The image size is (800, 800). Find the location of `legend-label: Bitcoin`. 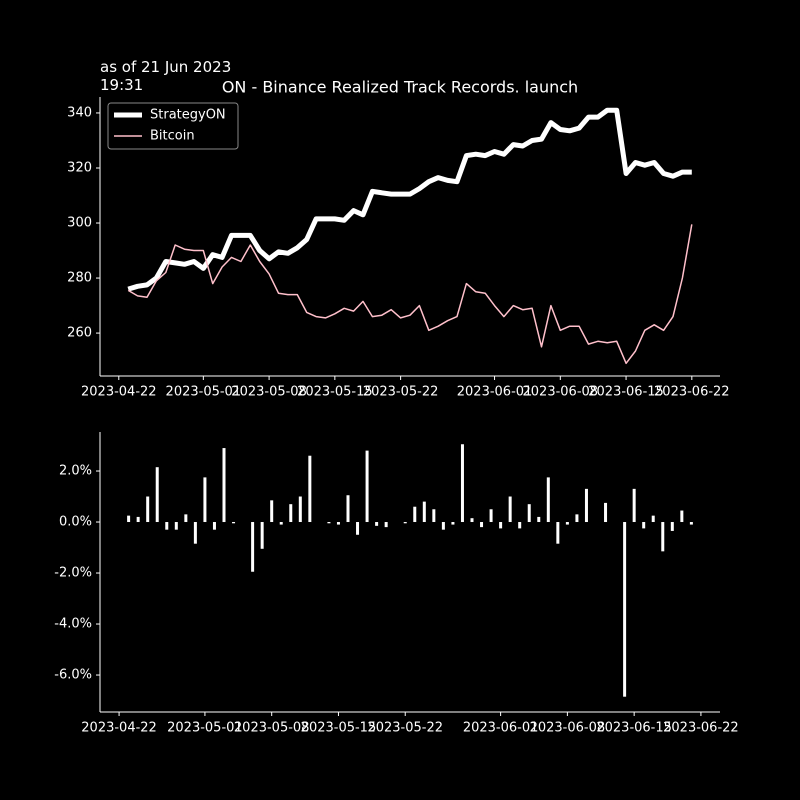

legend-label: Bitcoin is located at coordinates (172, 136).